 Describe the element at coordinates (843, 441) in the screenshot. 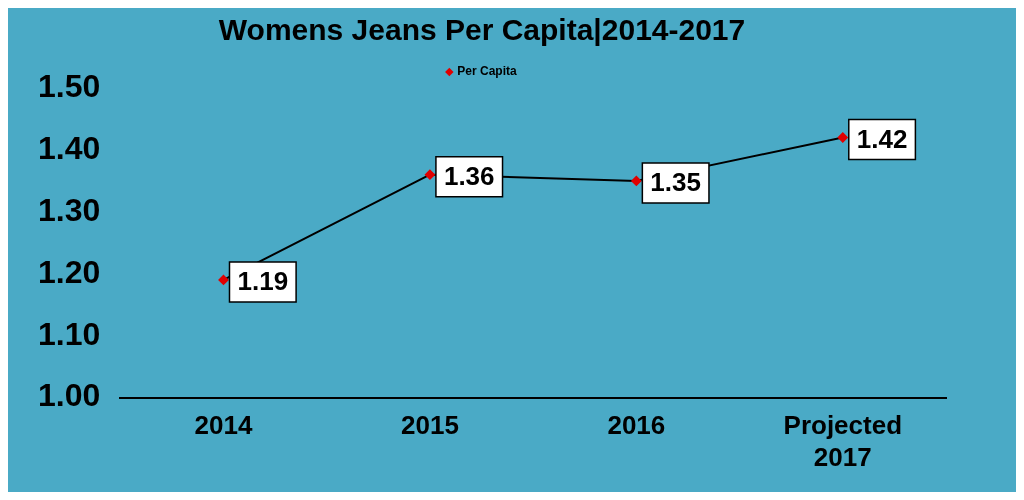

I see `x-tick-label: Projected 2017` at that location.